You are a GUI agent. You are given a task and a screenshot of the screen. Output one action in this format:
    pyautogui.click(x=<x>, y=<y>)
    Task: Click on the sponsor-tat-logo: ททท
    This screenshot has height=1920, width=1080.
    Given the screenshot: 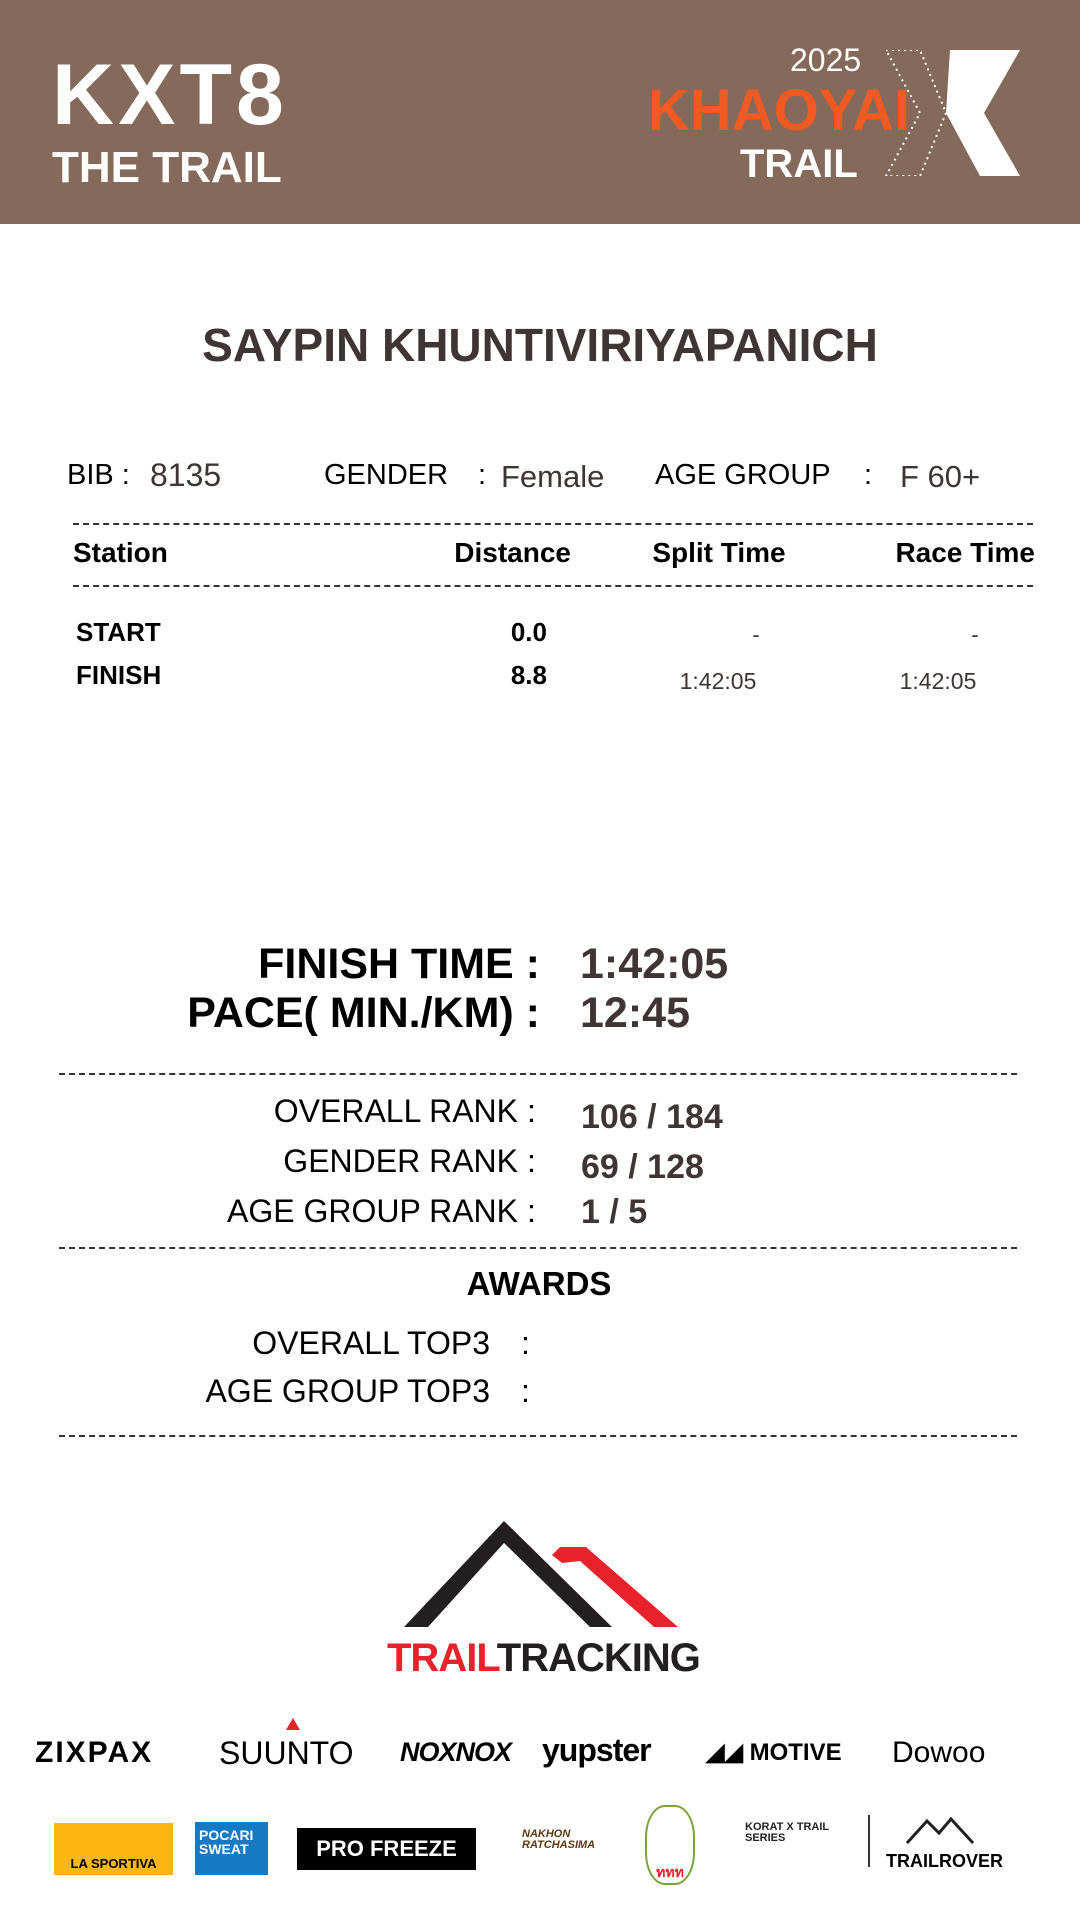 What is the action you would take?
    pyautogui.click(x=670, y=1845)
    